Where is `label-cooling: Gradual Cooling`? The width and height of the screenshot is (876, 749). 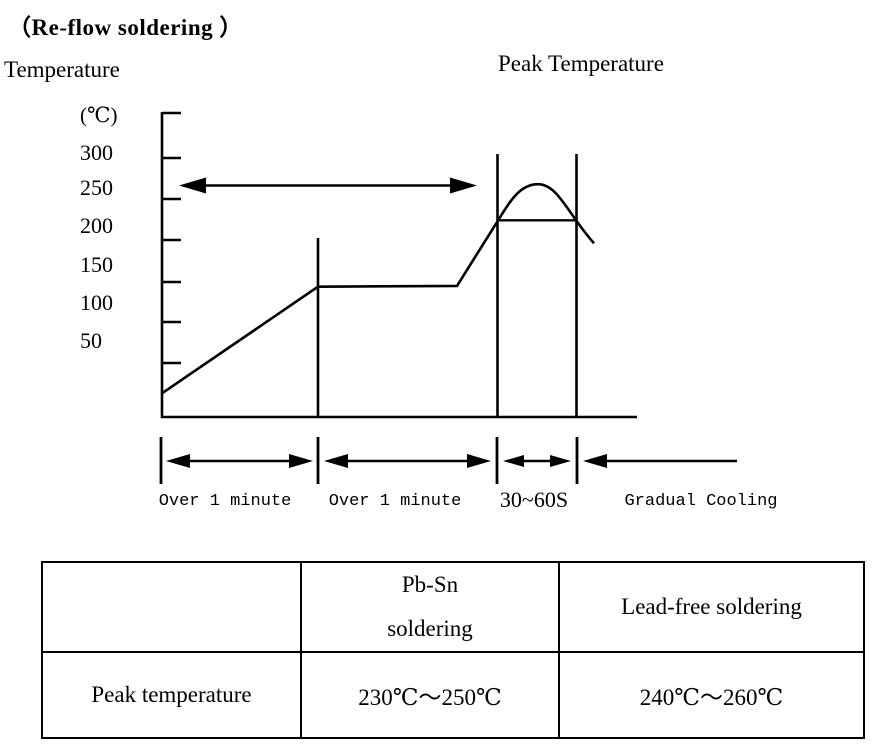
label-cooling: Gradual Cooling is located at coordinates (701, 501).